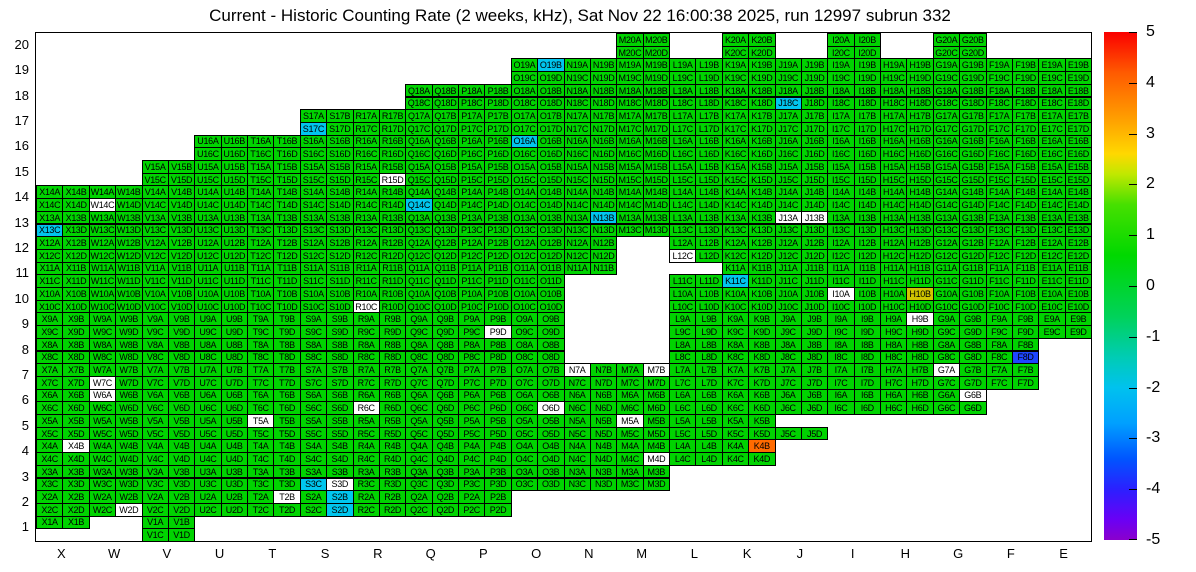 This screenshot has height=572, width=1196. I want to click on heatmap-cell-Q6B: Q6B, so click(445, 395).